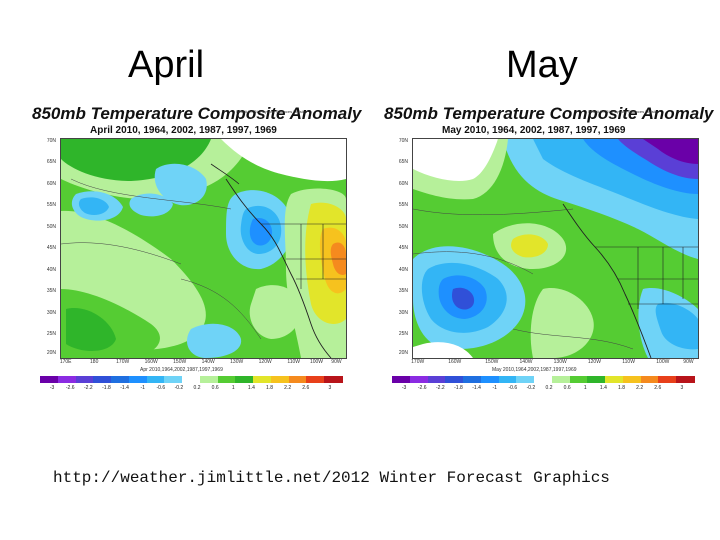  Describe the element at coordinates (594, 362) in the screenshot. I see `lon-label: 120W` at that location.